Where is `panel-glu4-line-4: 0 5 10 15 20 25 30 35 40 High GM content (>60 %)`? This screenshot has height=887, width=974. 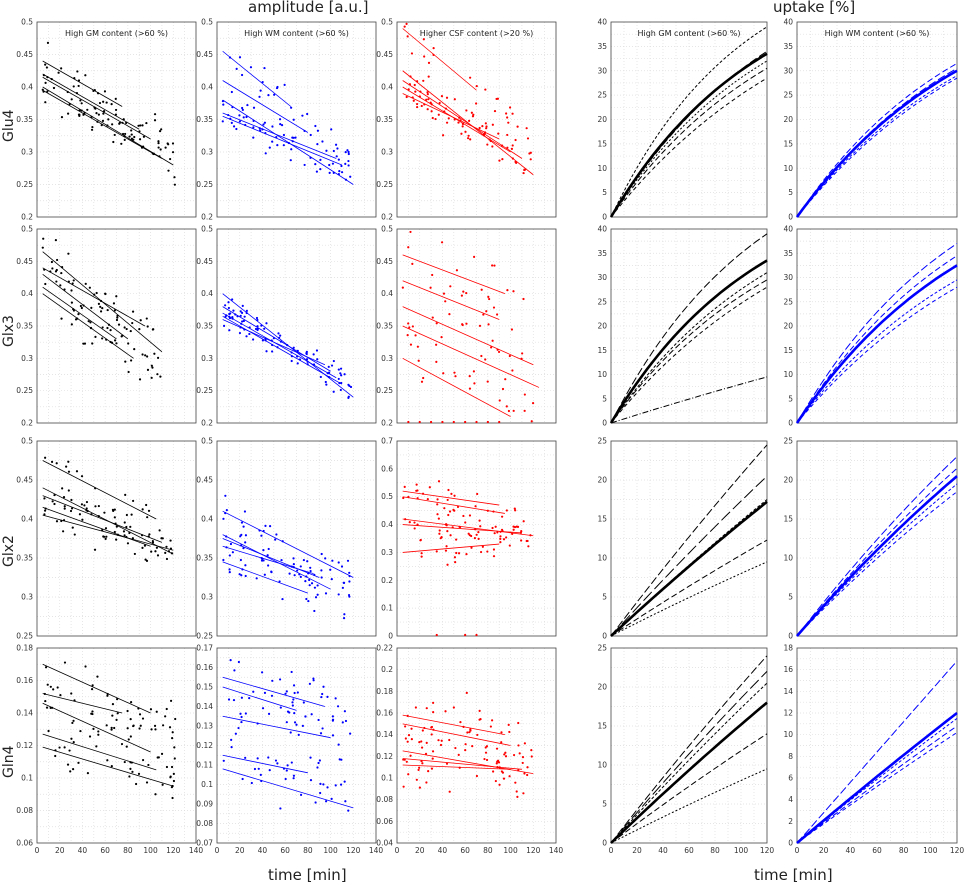 panel-glu4-line-4: 0 5 10 15 20 25 30 35 40 High GM content (>60 %) is located at coordinates (682, 120).